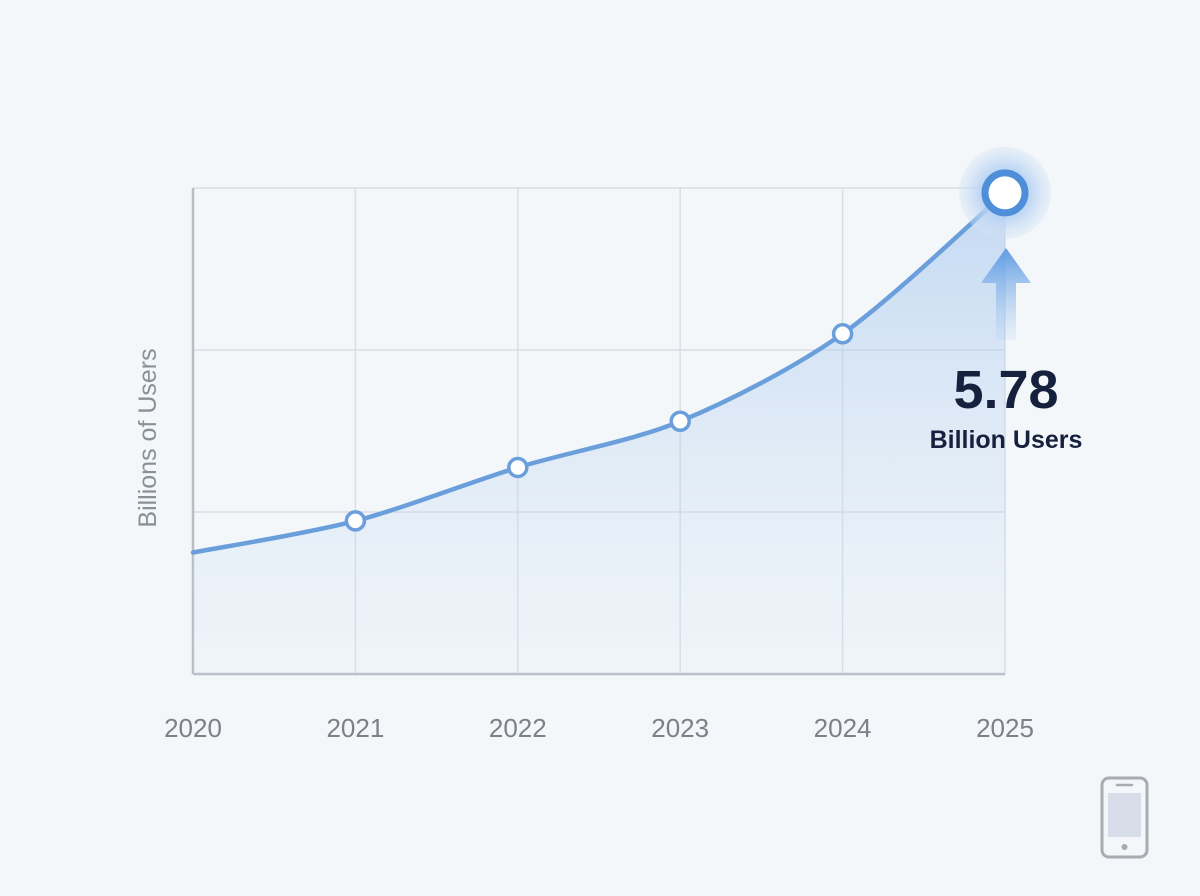 The image size is (1200, 896). What do you see at coordinates (193, 728) in the screenshot?
I see `x-tick-label: 2020` at bounding box center [193, 728].